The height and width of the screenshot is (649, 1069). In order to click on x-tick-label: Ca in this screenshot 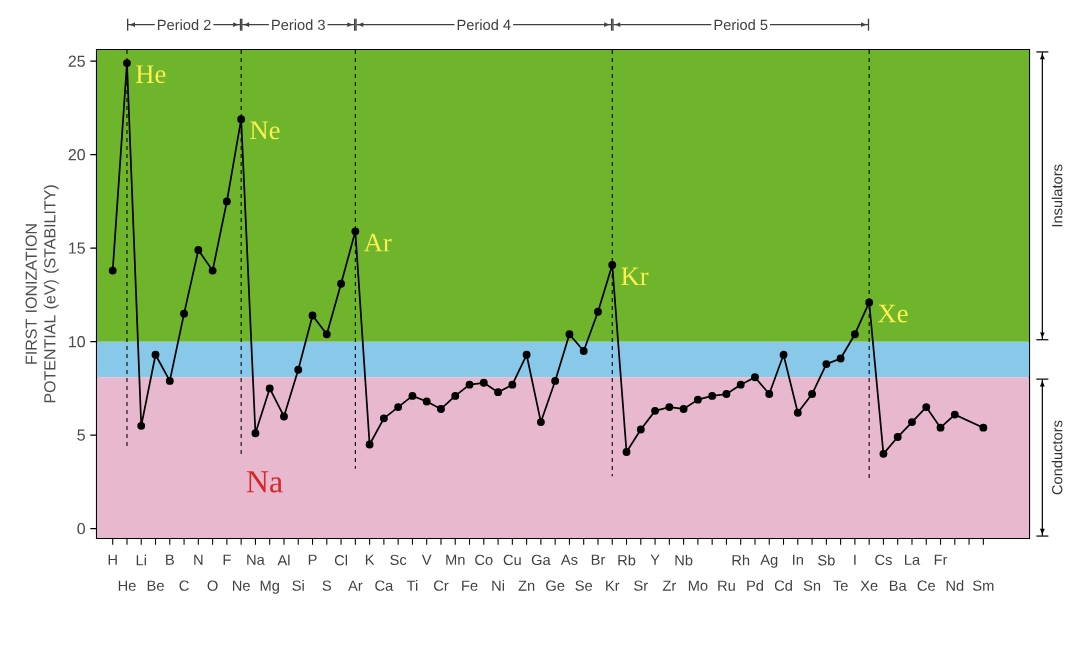, I will do `click(384, 585)`.